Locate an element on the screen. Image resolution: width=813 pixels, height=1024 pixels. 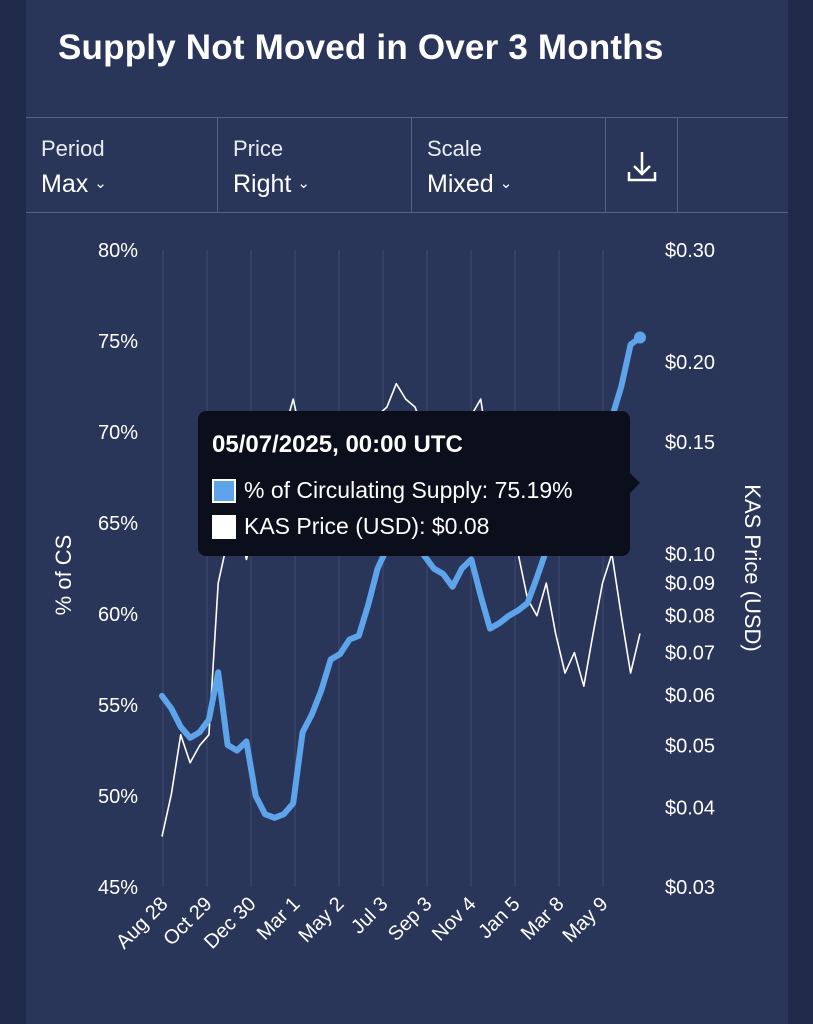
x-tick-label: May 9 is located at coordinates (585, 920).